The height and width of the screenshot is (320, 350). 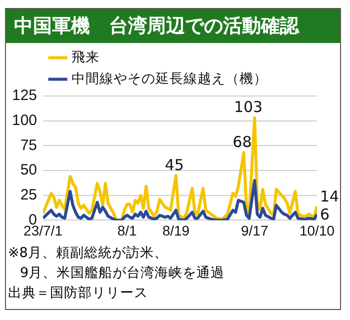 What do you see at coordinates (29, 145) in the screenshot?
I see `y-tick-label: 75` at bounding box center [29, 145].